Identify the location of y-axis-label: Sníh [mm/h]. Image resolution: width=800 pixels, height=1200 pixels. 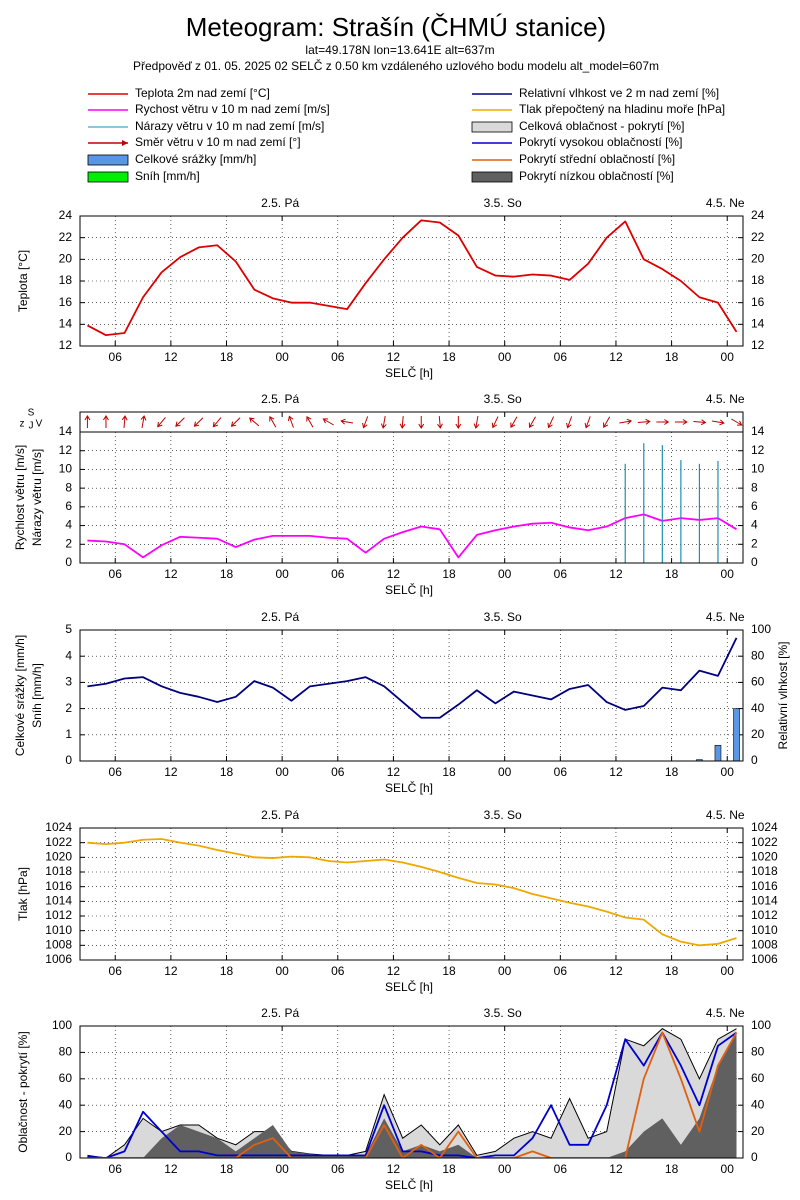
(37, 695).